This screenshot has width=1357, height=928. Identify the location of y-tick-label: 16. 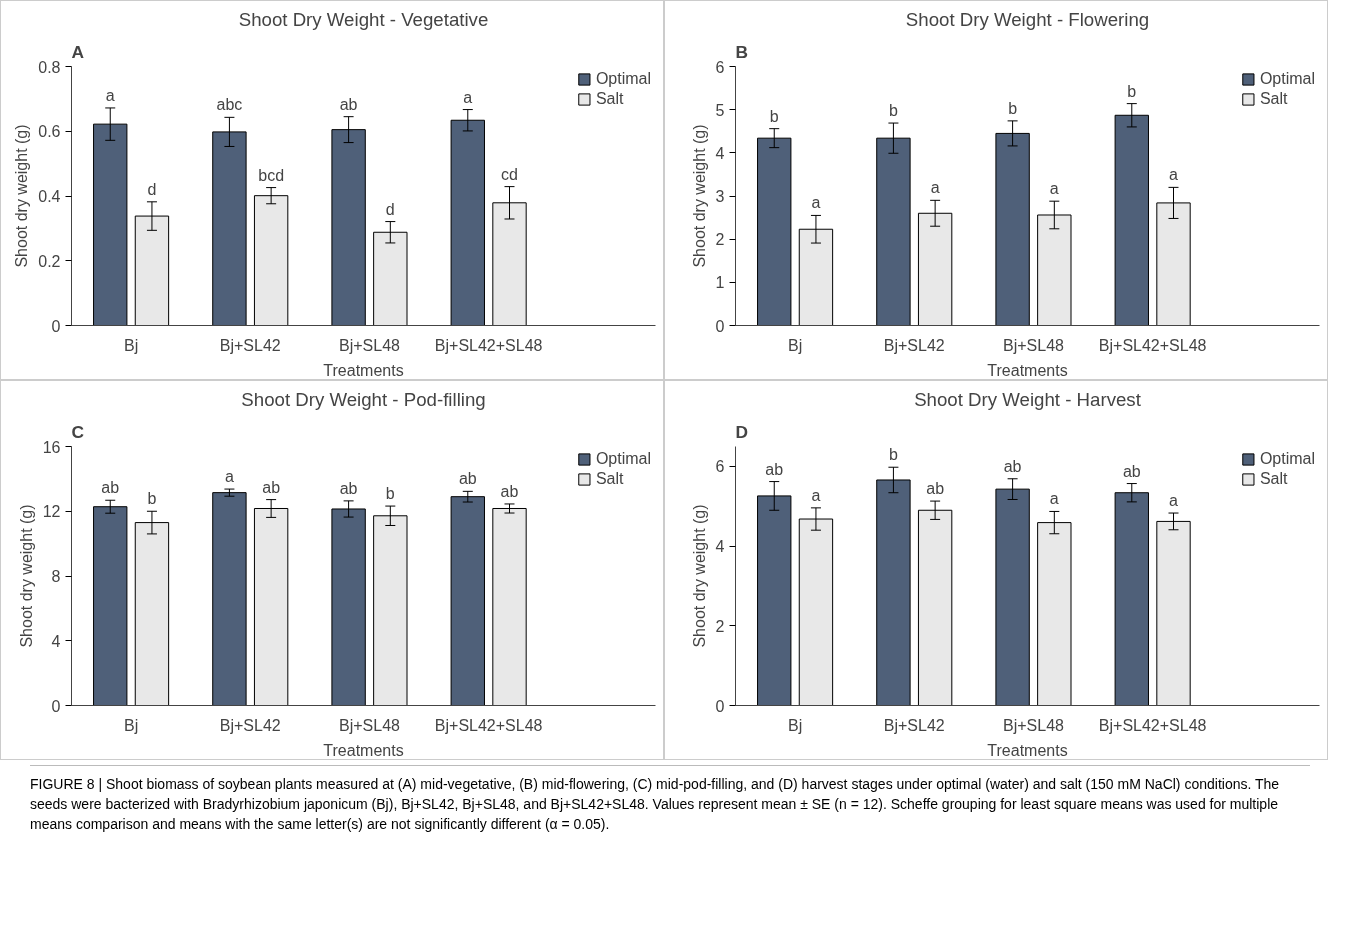
(51, 447).